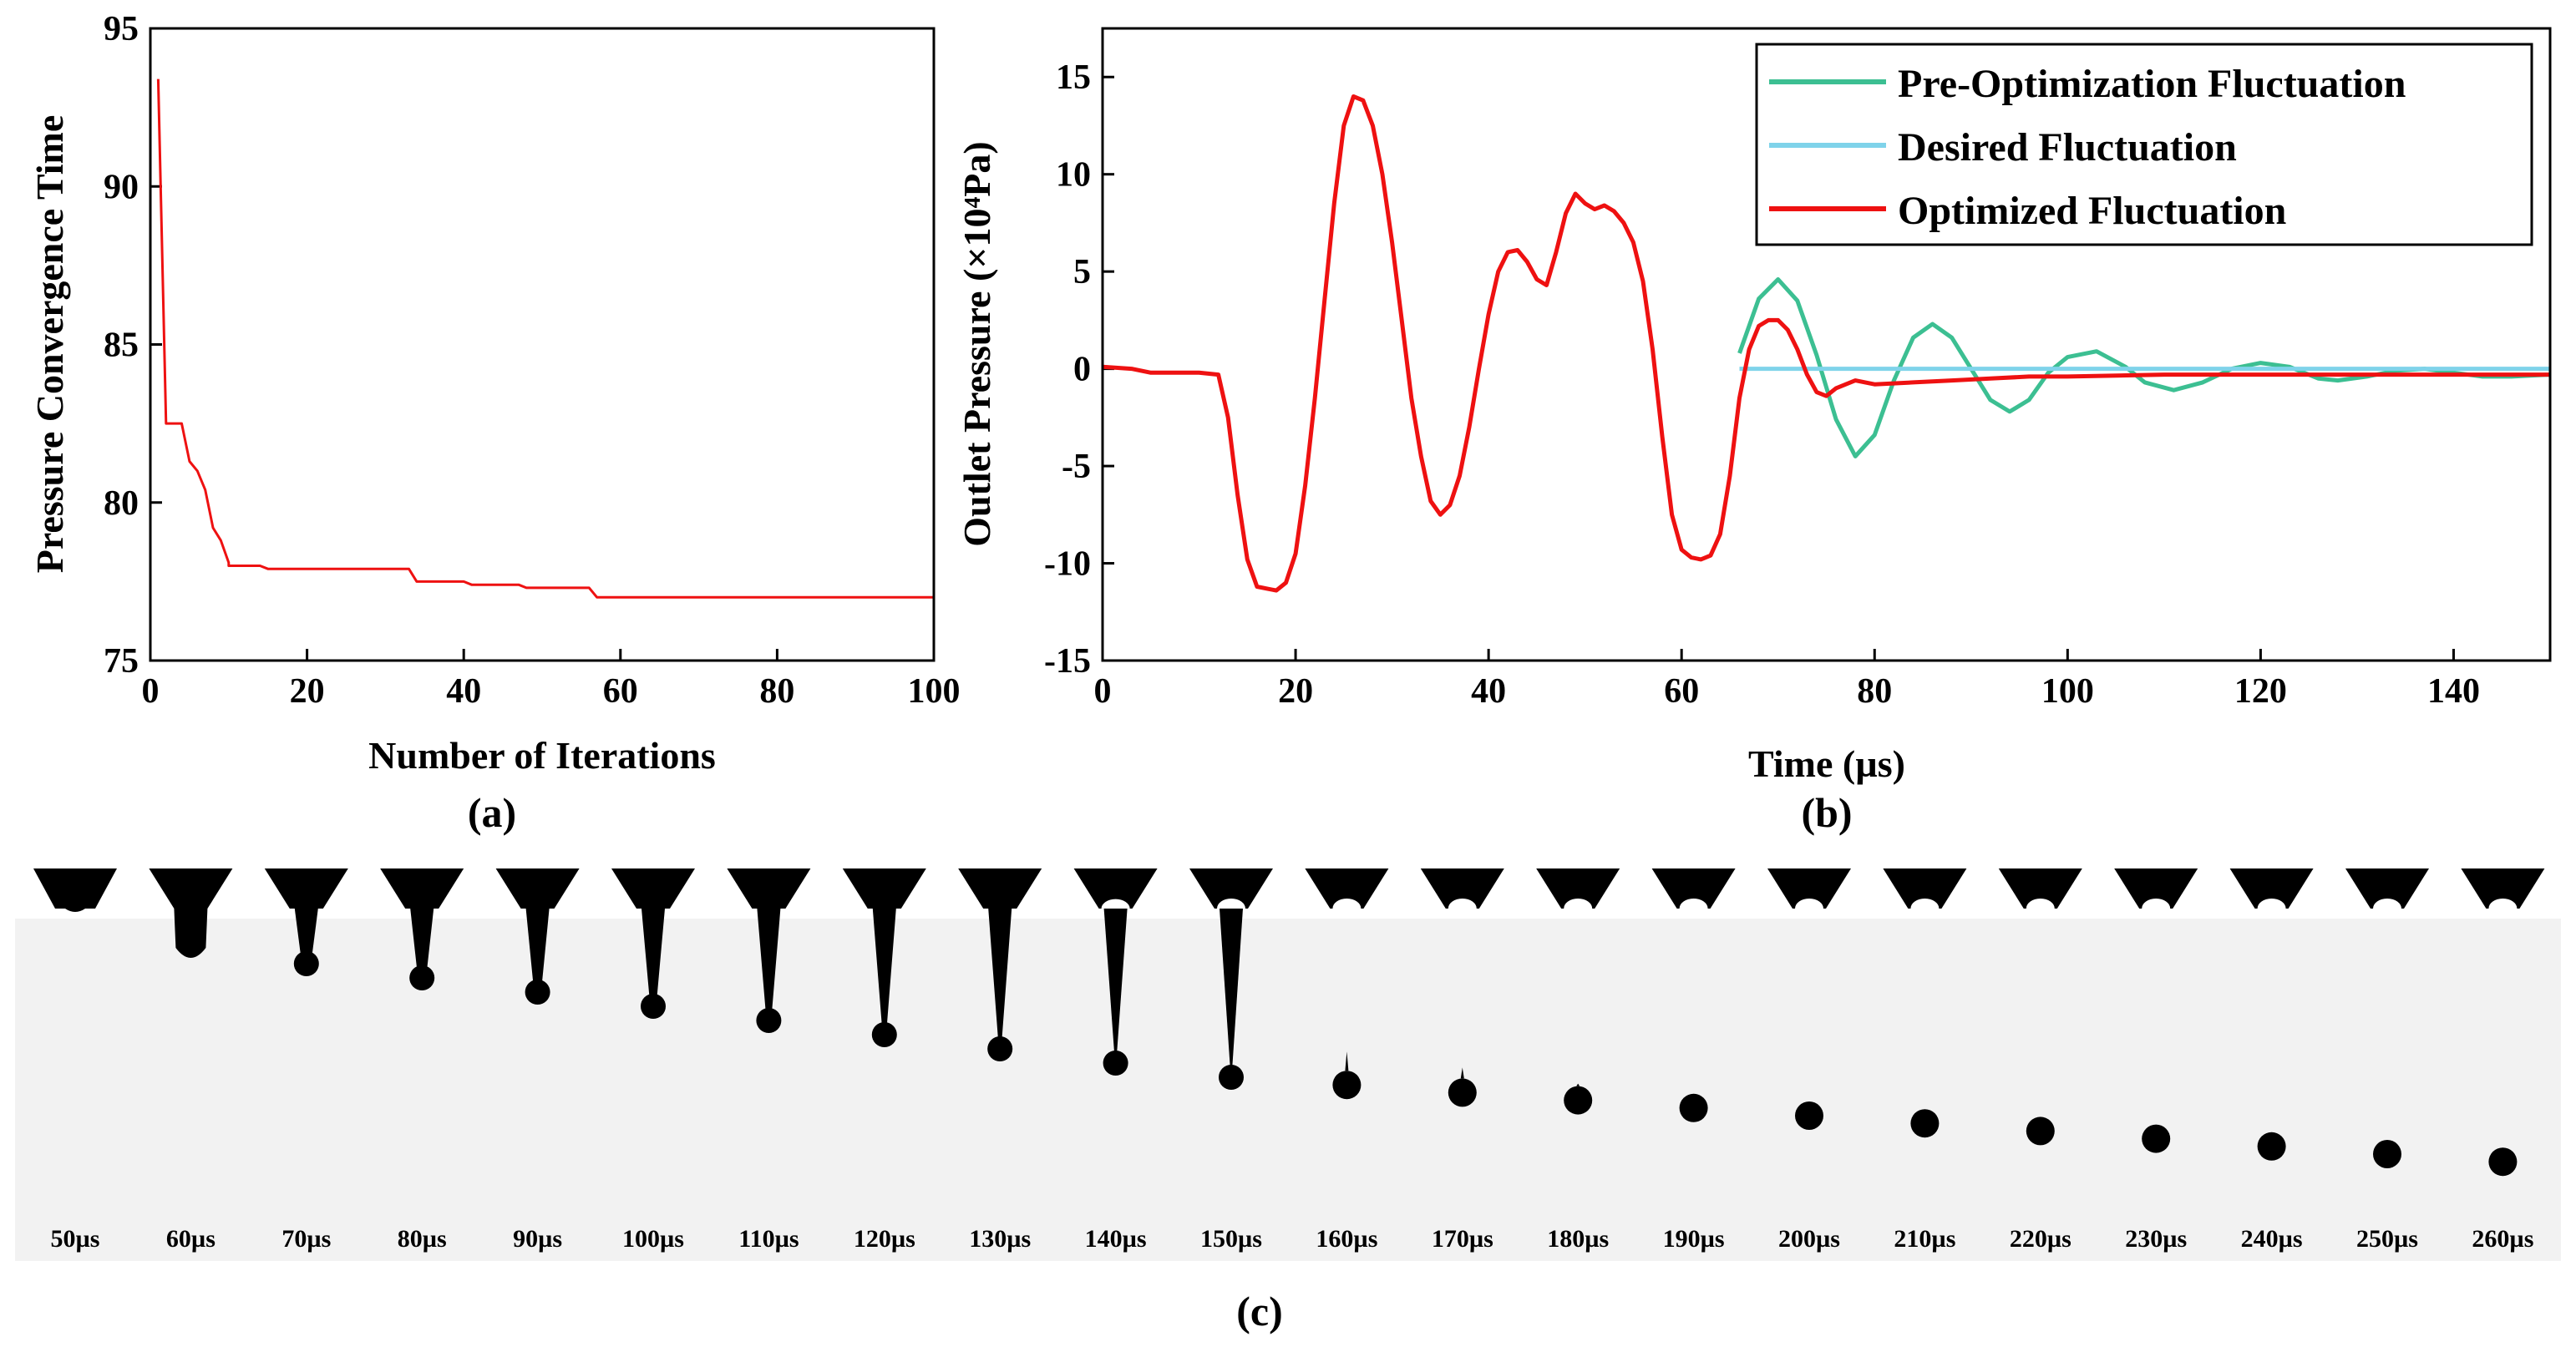 The image size is (2576, 1352). Describe the element at coordinates (977, 343) in the screenshot. I see `panel-b-ylabel: Outlet Pressure (×10⁴Pa)` at that location.